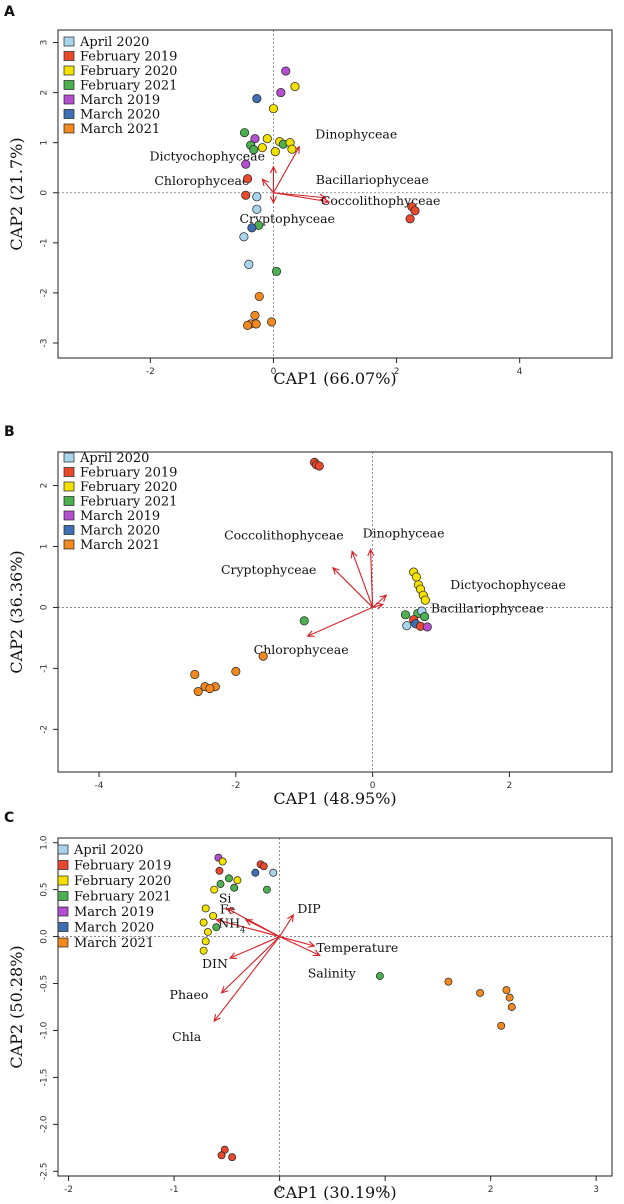 This screenshot has height=1204, width=624. I want to click on x-tick-label: -4, so click(99, 786).